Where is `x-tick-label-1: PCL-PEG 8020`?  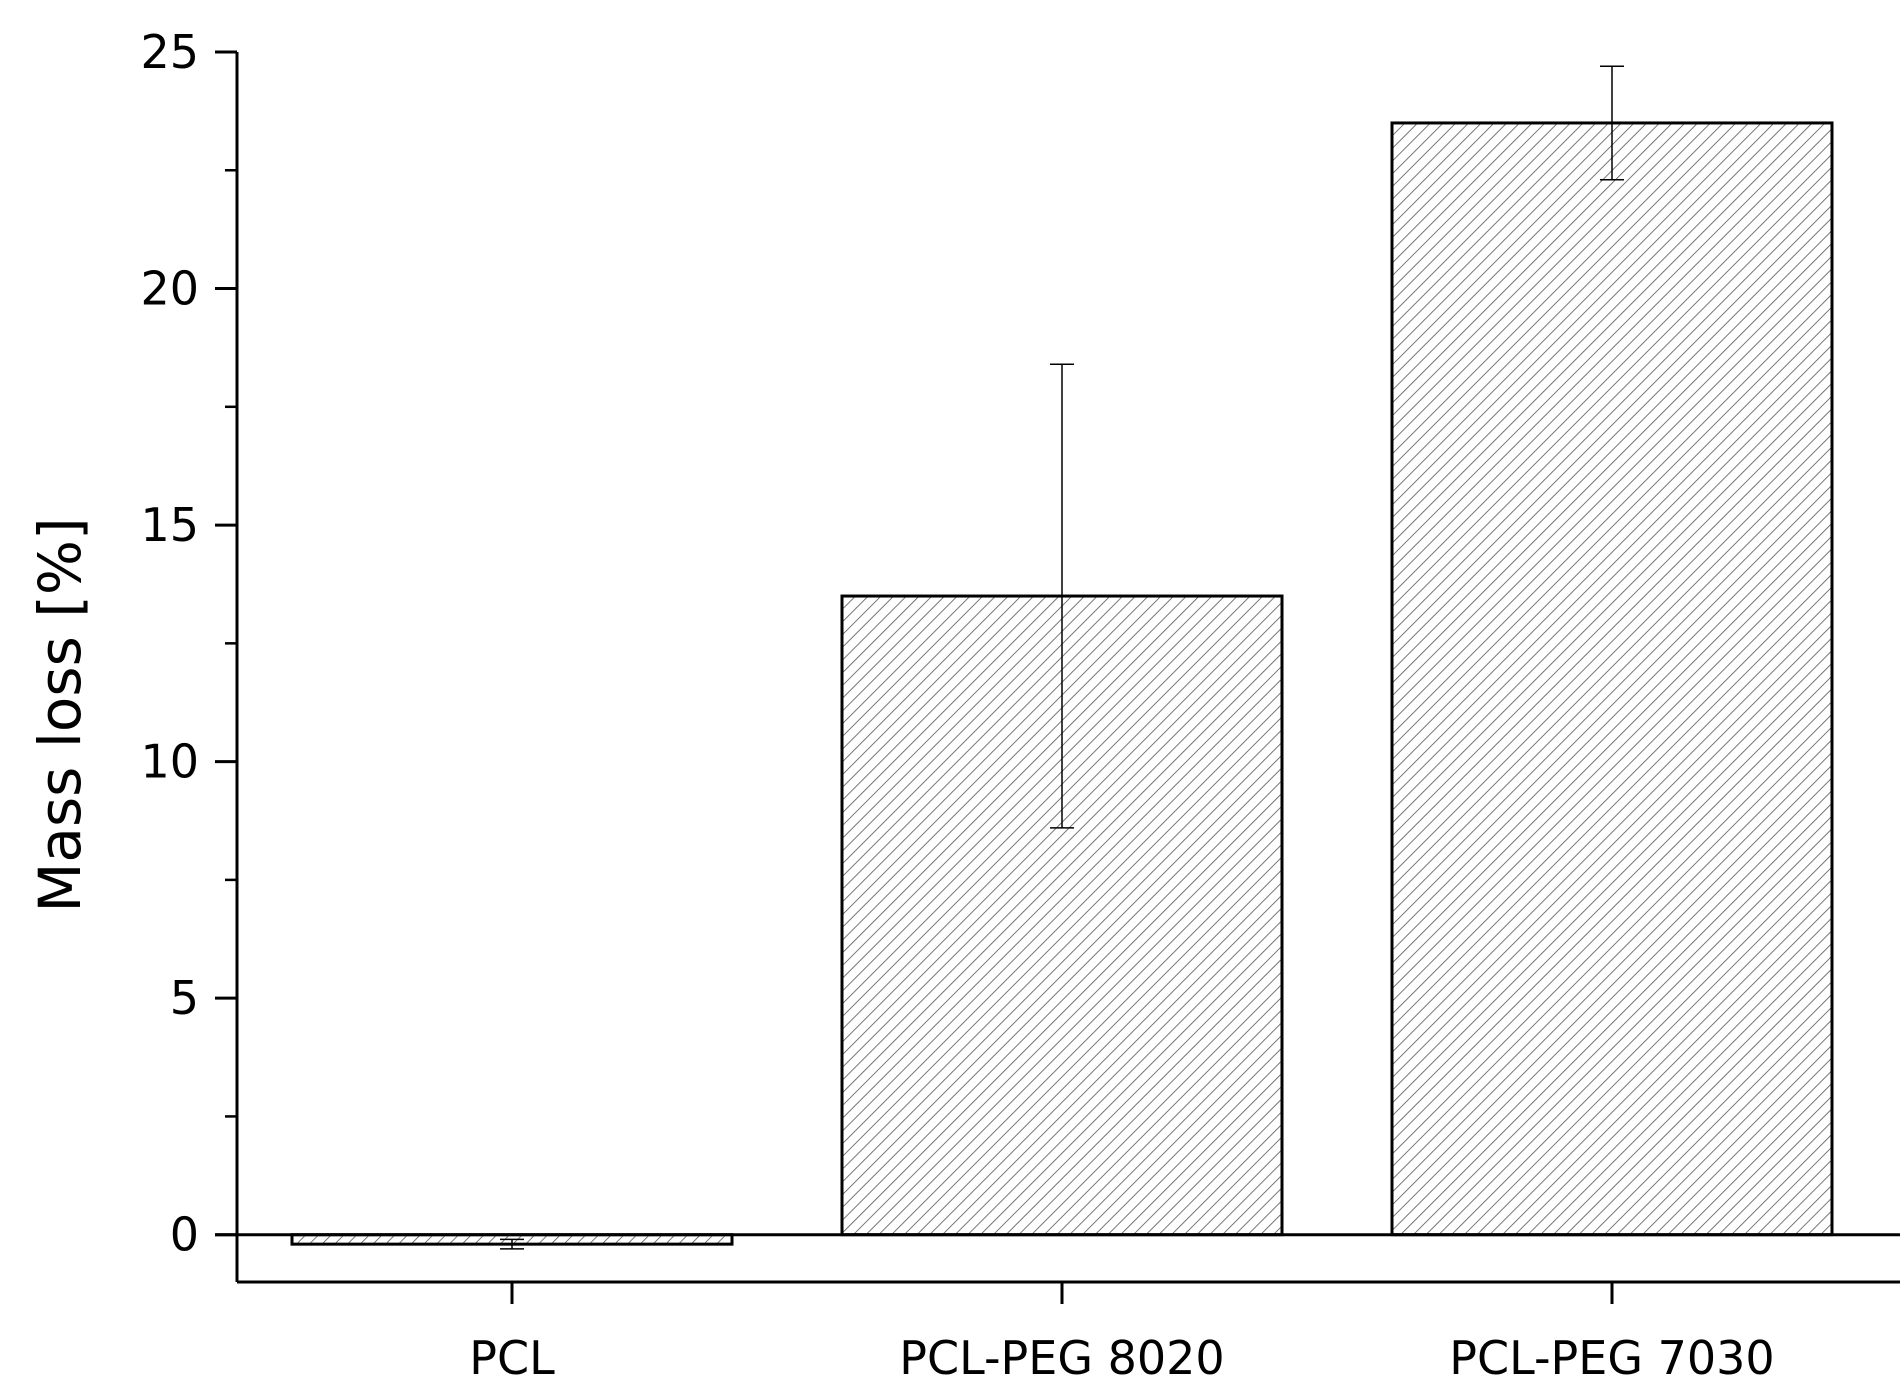 x-tick-label-1: PCL-PEG 8020 is located at coordinates (1061, 1356).